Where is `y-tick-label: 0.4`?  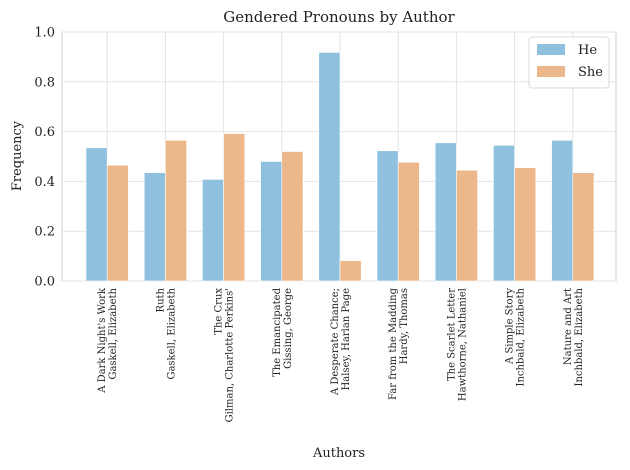 y-tick-label: 0.4 is located at coordinates (44, 182).